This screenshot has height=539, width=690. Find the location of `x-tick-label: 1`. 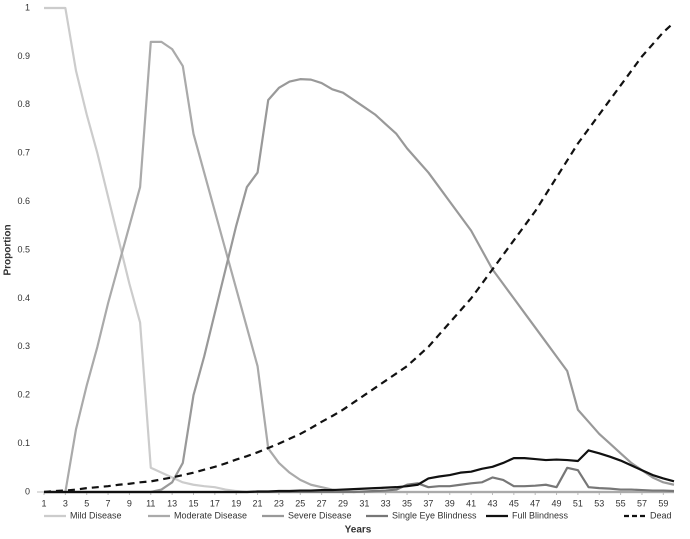

x-tick-label: 1 is located at coordinates (43, 503).